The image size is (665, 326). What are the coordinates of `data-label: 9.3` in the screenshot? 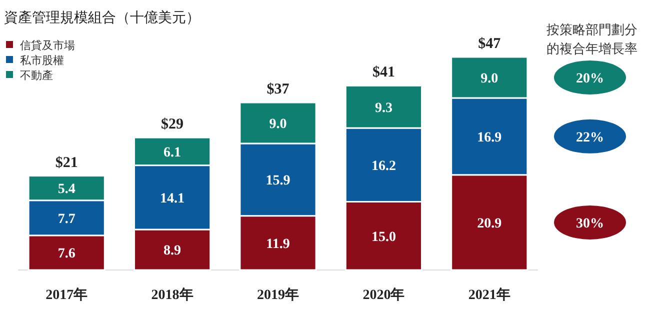 It's located at (383, 108).